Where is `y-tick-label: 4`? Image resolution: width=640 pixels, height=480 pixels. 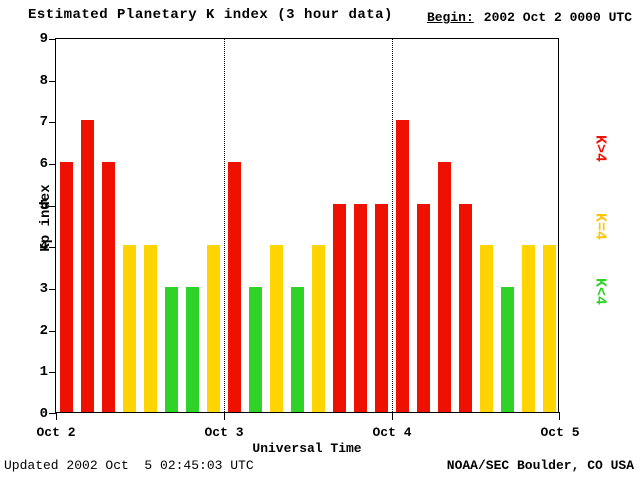
y-tick-label: 4 is located at coordinates (43, 247).